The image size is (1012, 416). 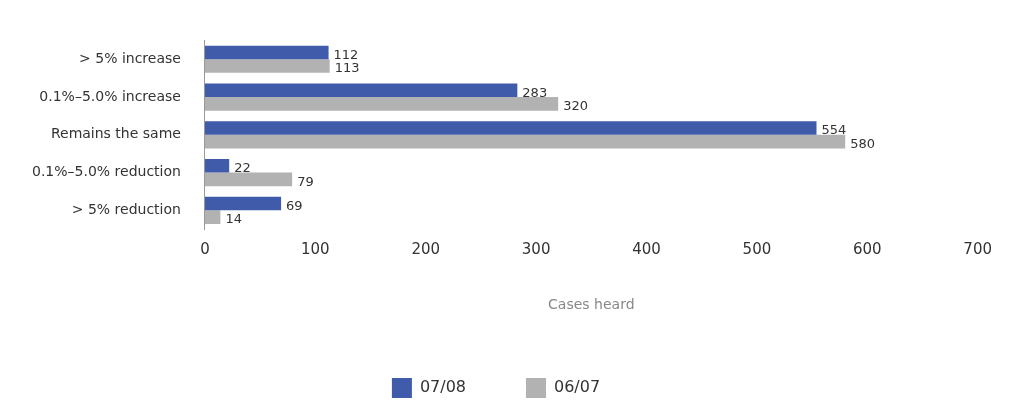 I want to click on y-tick-label: > 5% increase, so click(x=130, y=57).